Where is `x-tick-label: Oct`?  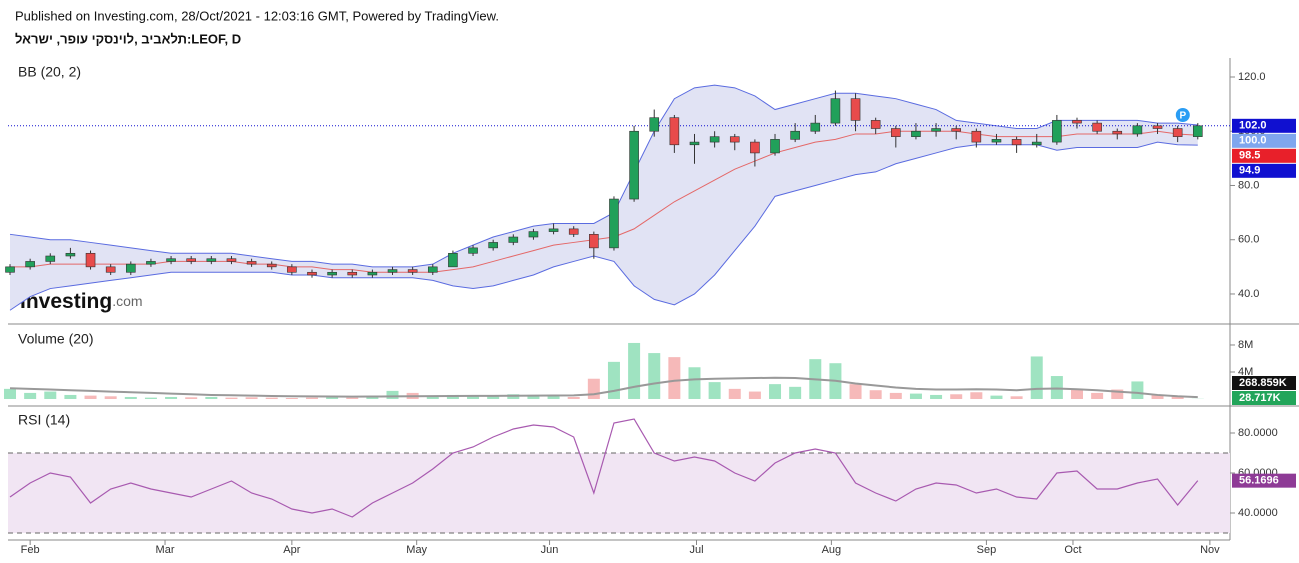 x-tick-label: Oct is located at coordinates (1072, 550).